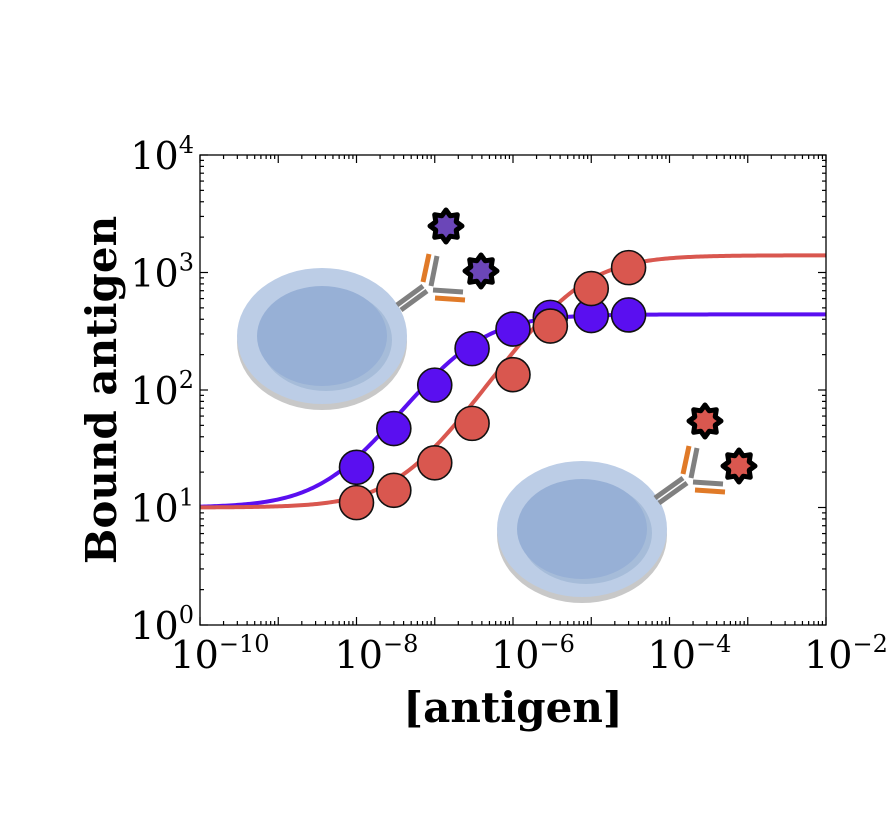 The width and height of the screenshot is (896, 830). I want to click on x-tick-label: 10⁻⁴, so click(690, 653).